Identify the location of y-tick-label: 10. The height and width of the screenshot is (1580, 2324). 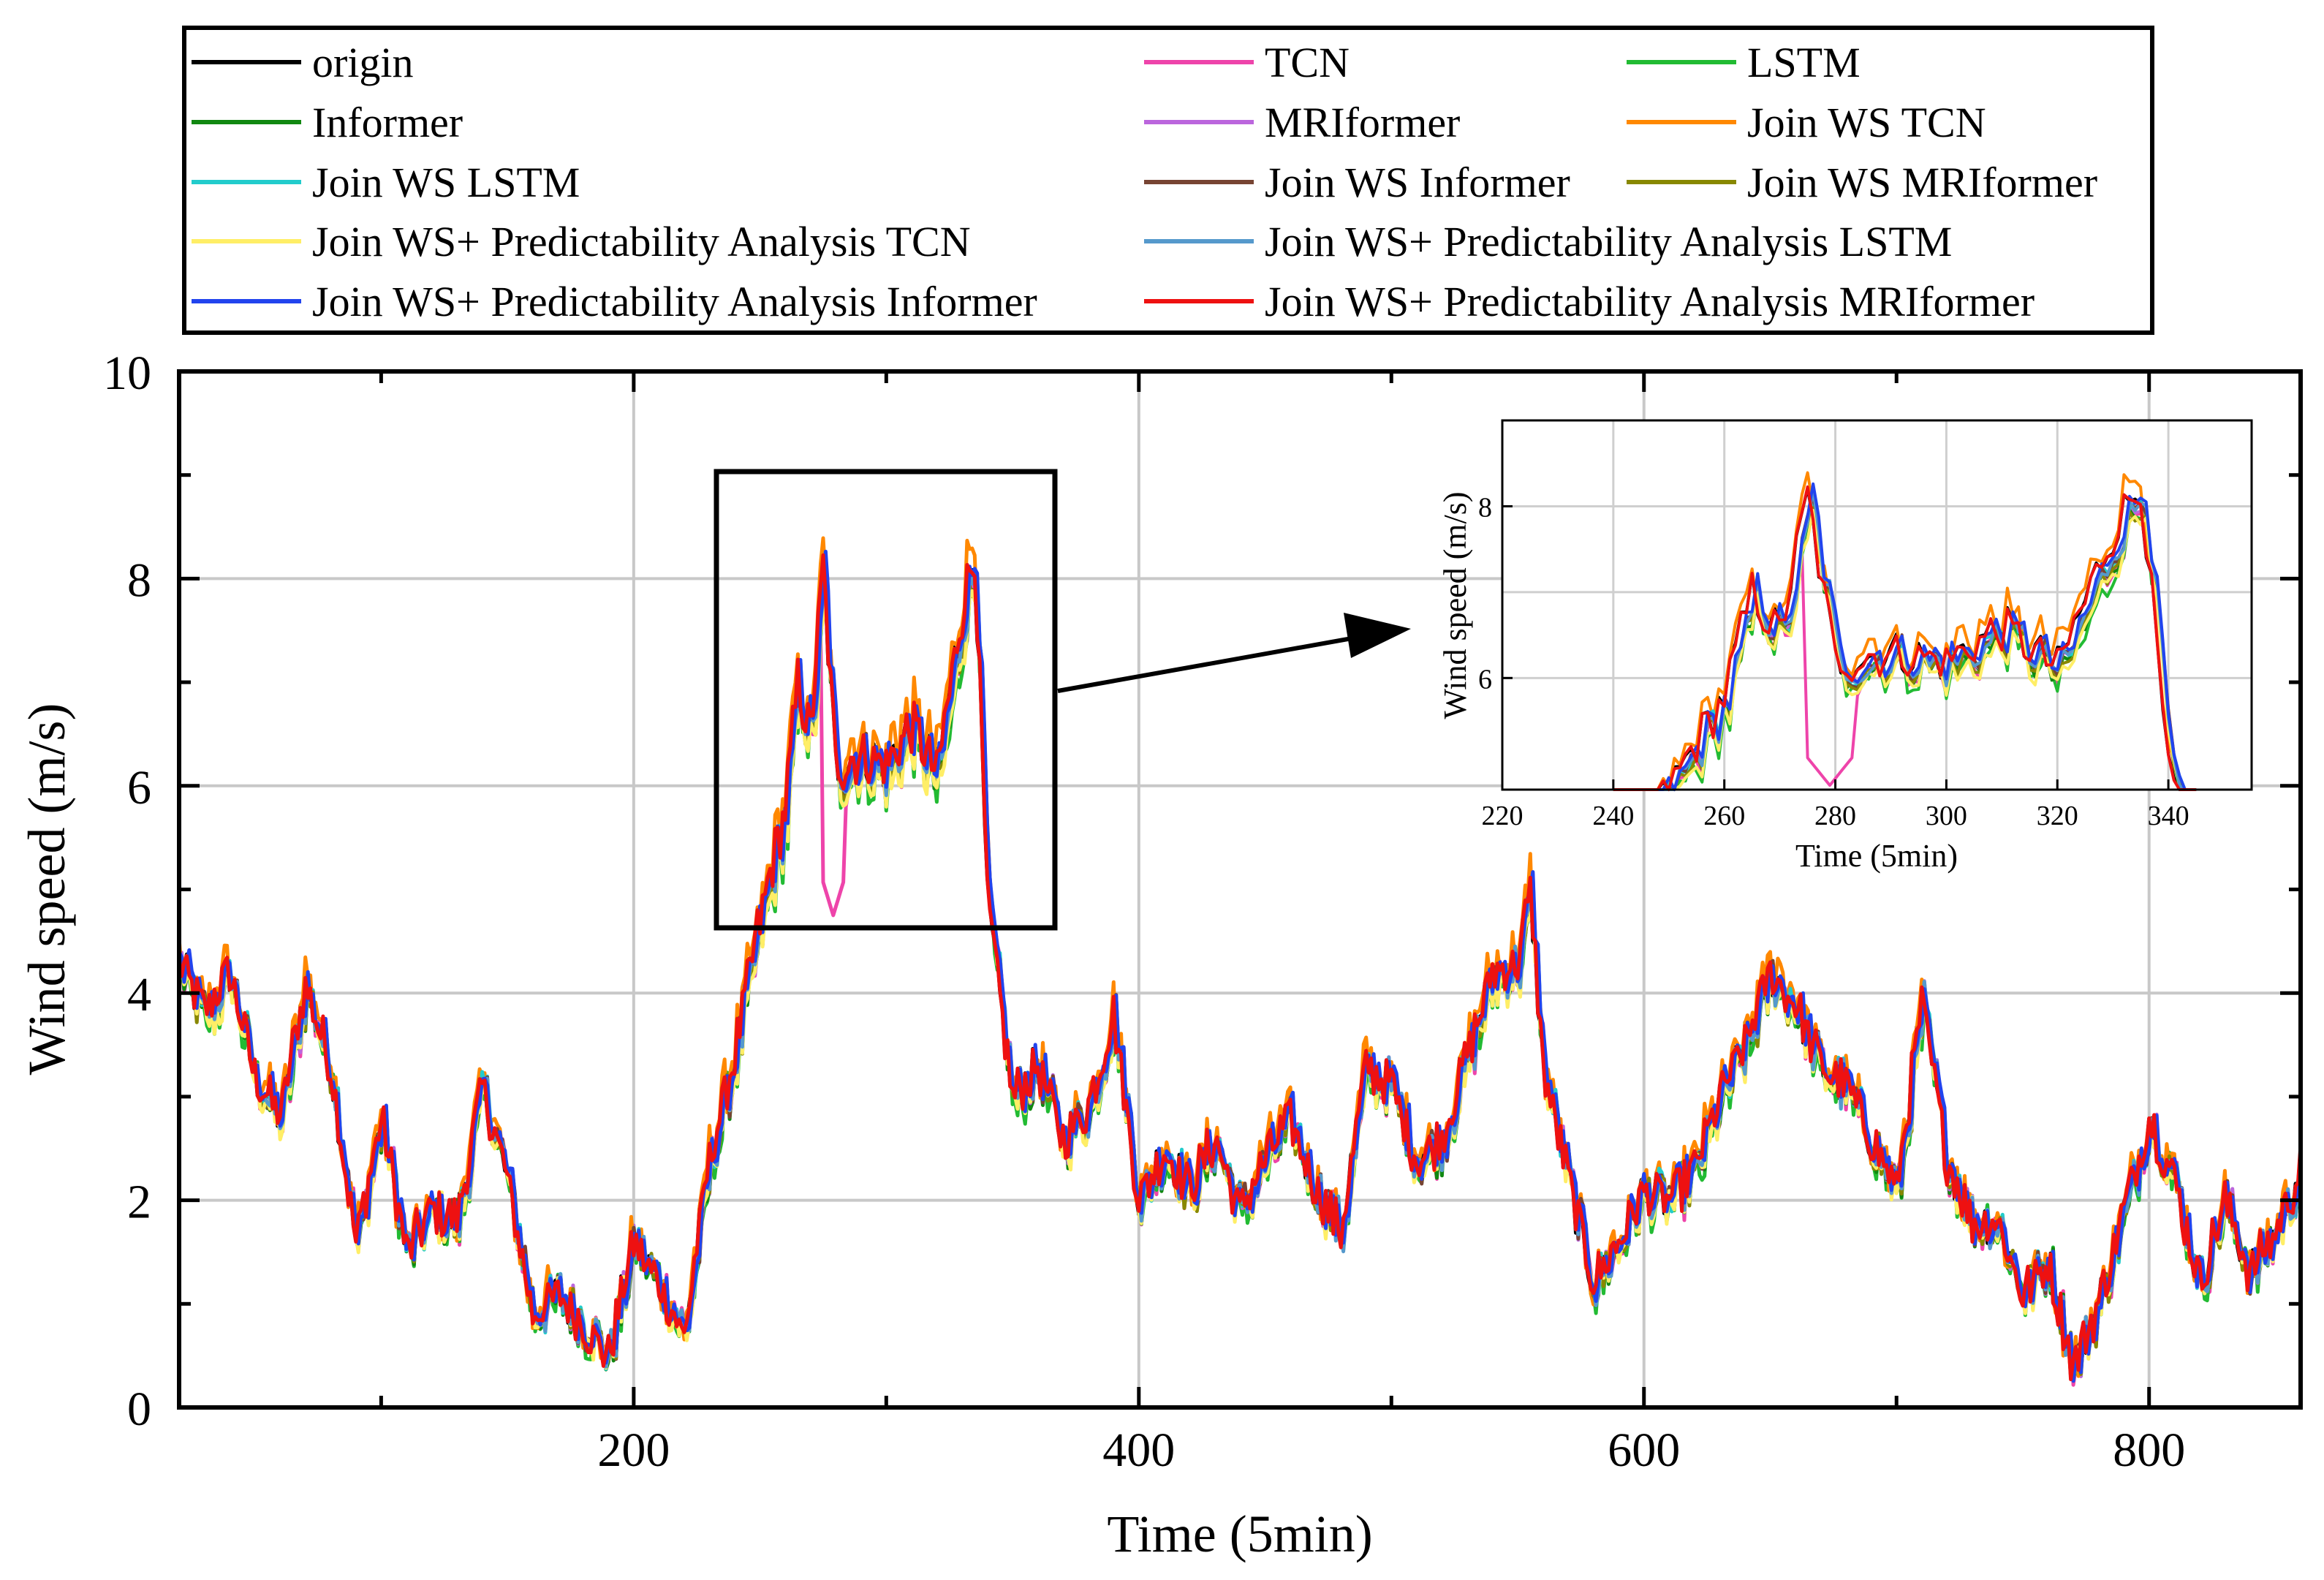
(127, 373).